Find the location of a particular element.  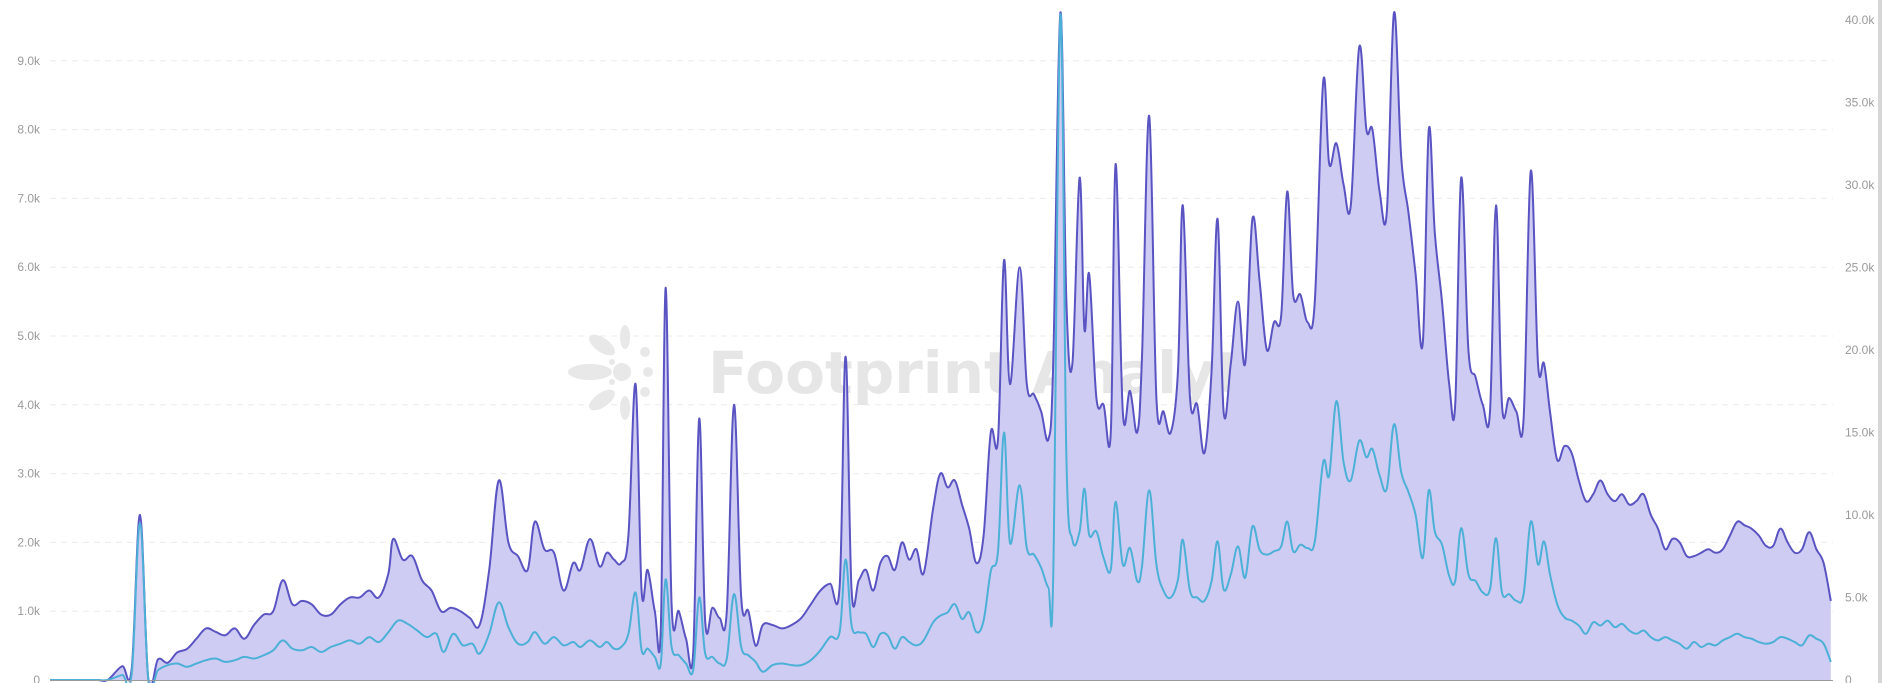

right-tick-label: 20.0k is located at coordinates (1860, 350).